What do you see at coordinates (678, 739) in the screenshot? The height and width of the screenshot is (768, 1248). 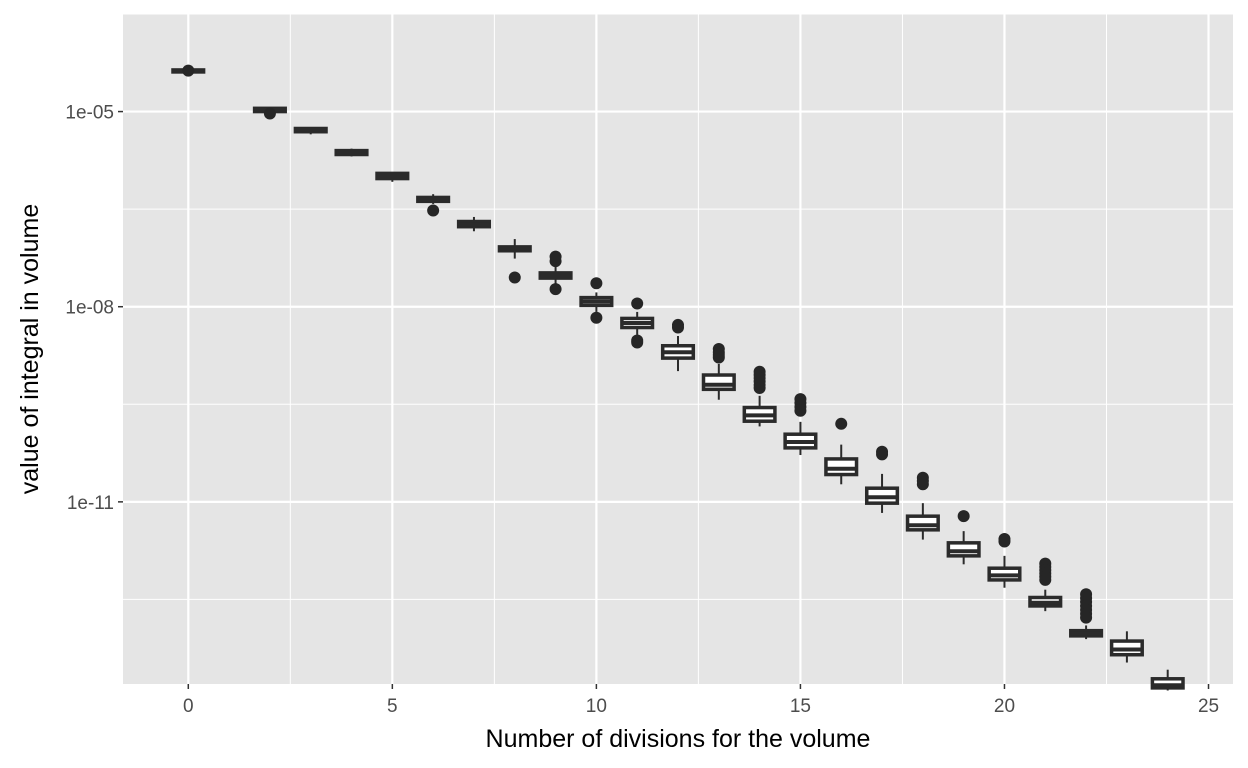 I see `x-axis-title: Number of divisions for the volume` at bounding box center [678, 739].